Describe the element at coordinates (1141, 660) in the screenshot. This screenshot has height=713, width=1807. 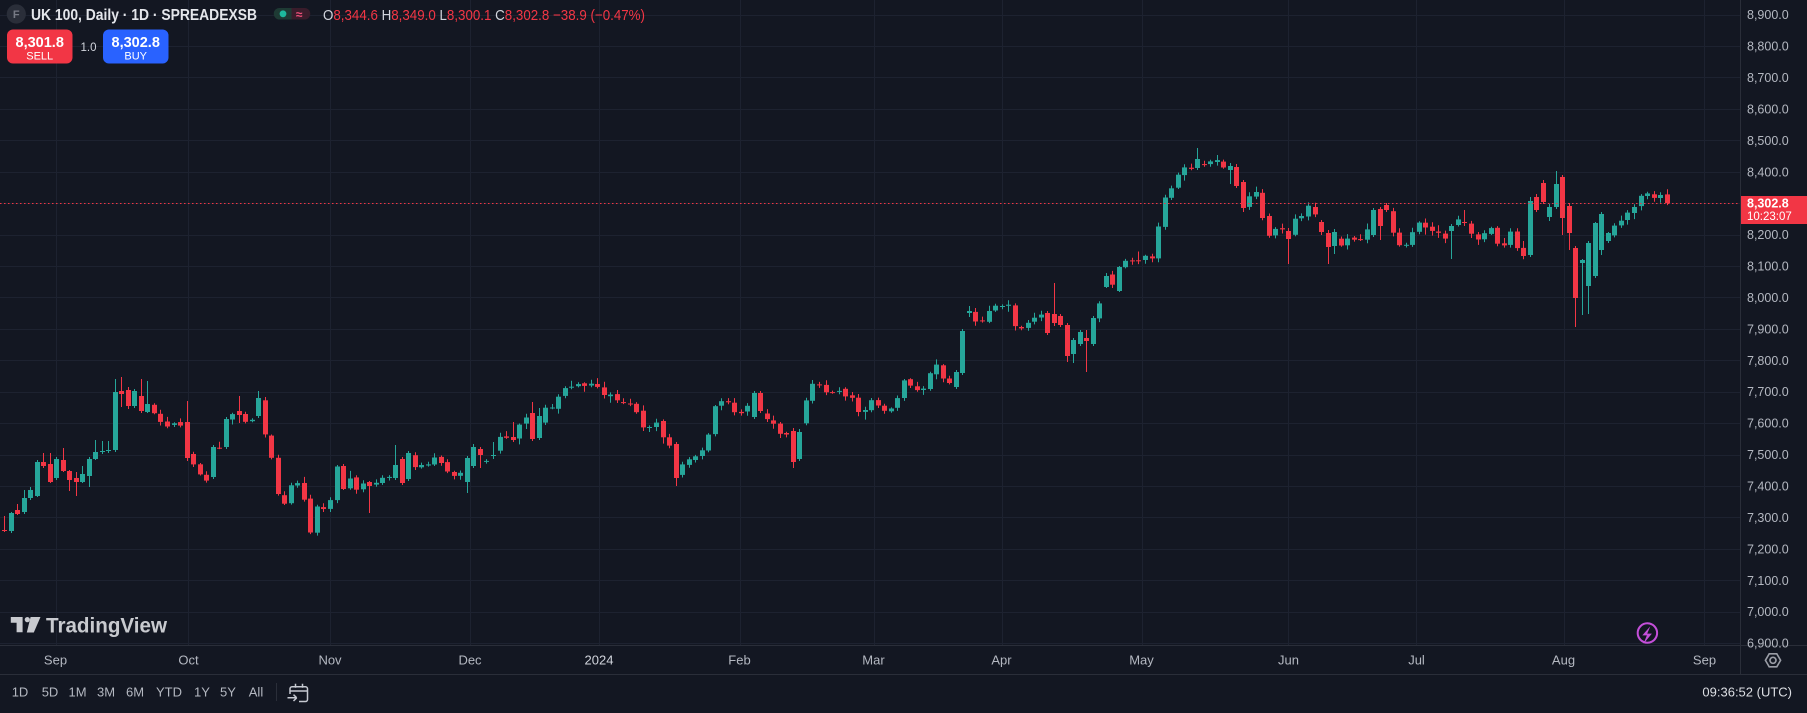
I see `svg-text: May` at that location.